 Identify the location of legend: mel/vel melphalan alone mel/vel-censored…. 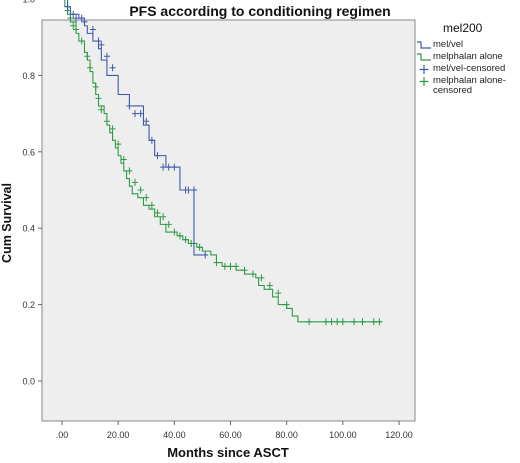
(467, 68).